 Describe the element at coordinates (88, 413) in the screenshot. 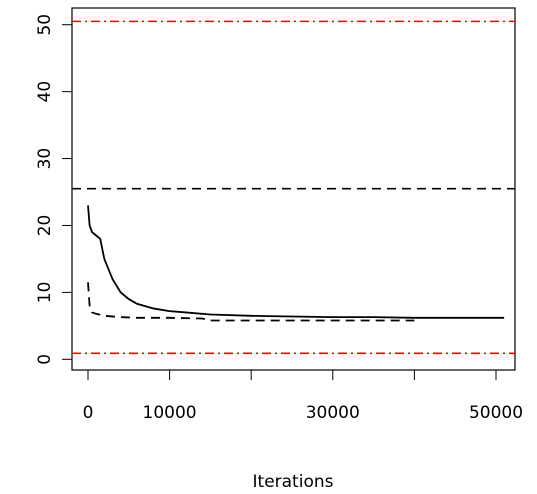

I see `x-tick-label: 0` at that location.